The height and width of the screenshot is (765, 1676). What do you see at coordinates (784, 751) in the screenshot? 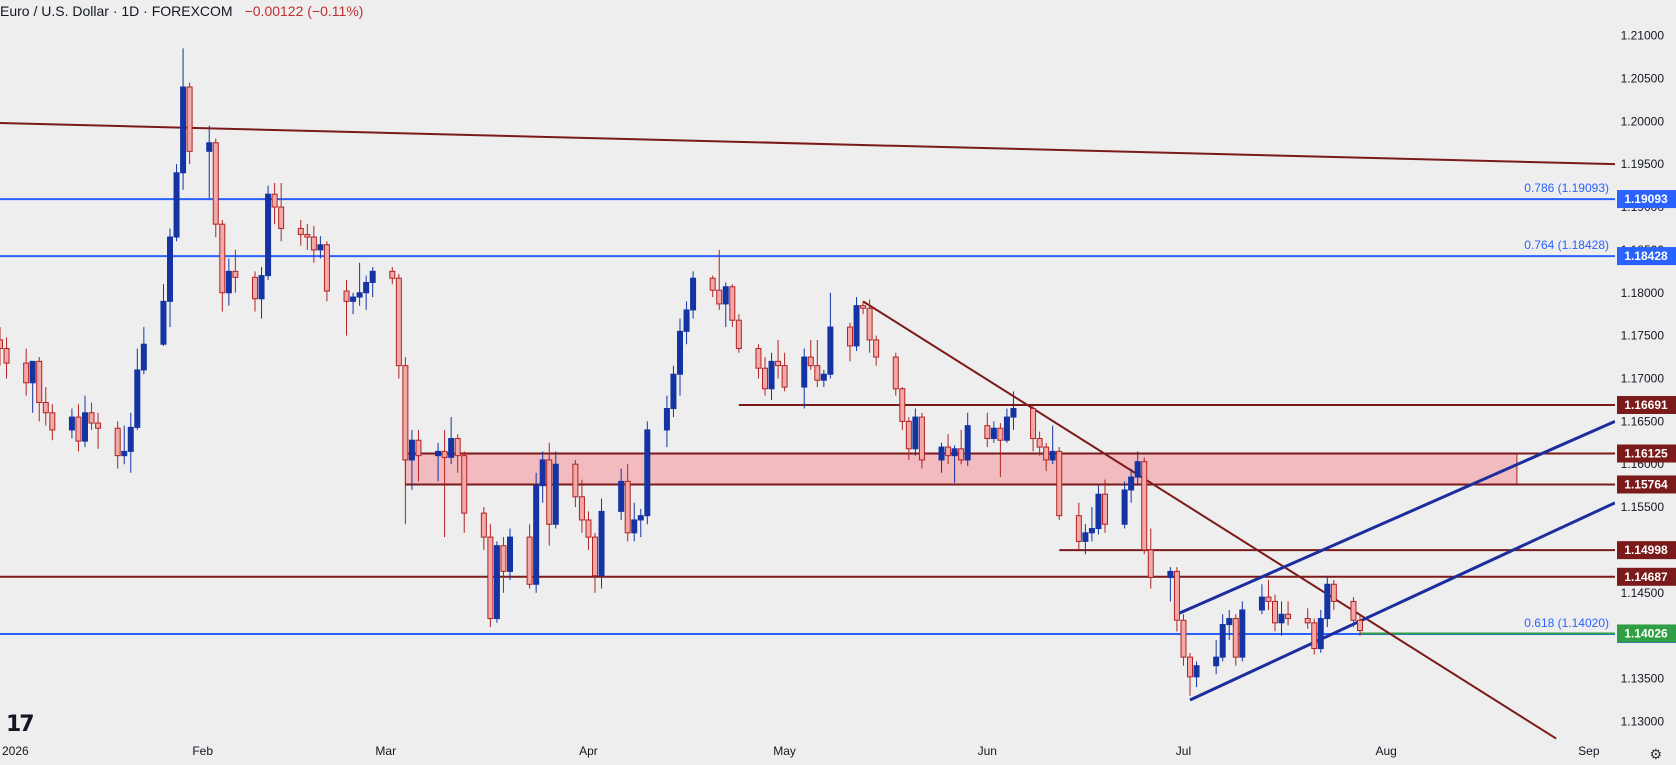
I see `x-tick-label-4: May` at bounding box center [784, 751].